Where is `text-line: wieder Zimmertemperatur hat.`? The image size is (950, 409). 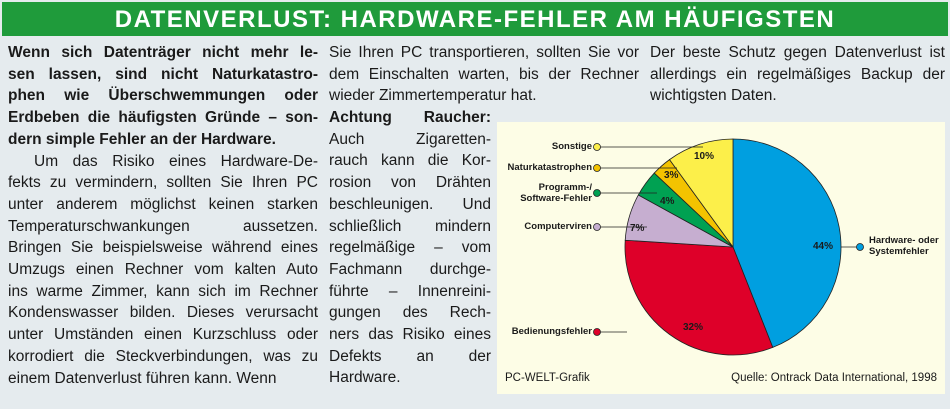
text-line: wieder Zimmertemperatur hat. is located at coordinates (433, 96).